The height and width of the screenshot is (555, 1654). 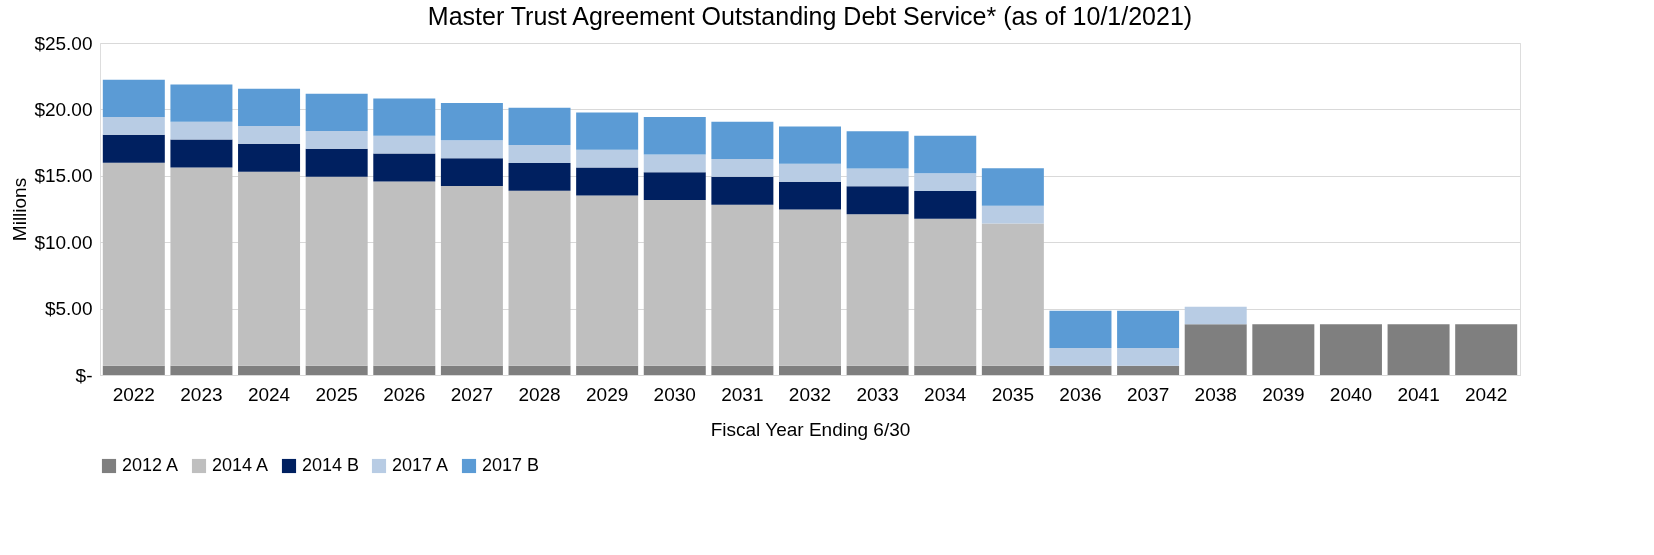 I want to click on x-tick-label: 2042, so click(x=1486, y=394).